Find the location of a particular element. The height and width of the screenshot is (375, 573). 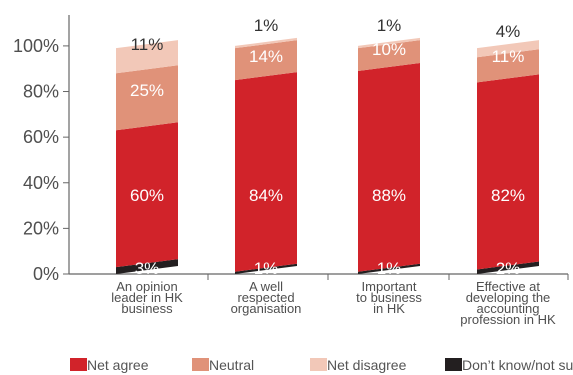

legend-label: Don’t know/not sure is located at coordinates (517, 365).